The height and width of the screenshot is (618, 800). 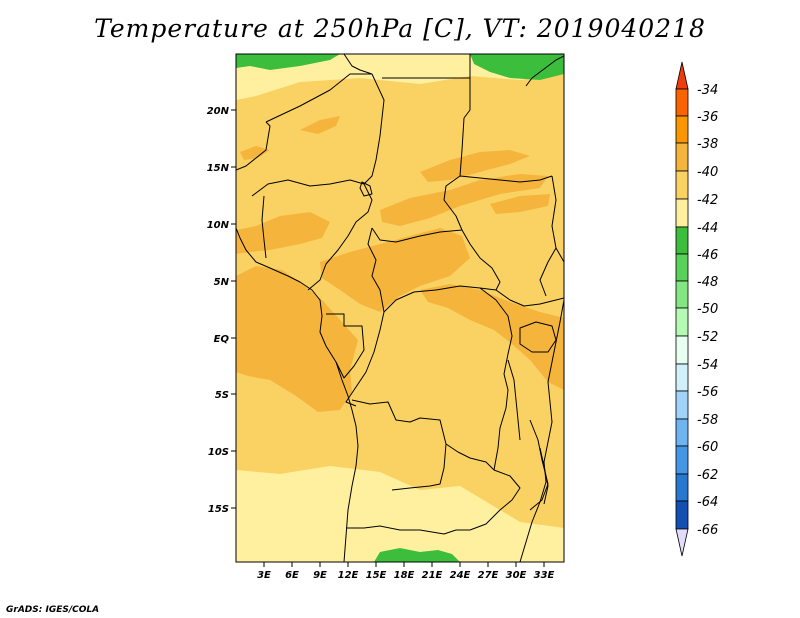 I want to click on legend-label: -44, so click(x=707, y=228).